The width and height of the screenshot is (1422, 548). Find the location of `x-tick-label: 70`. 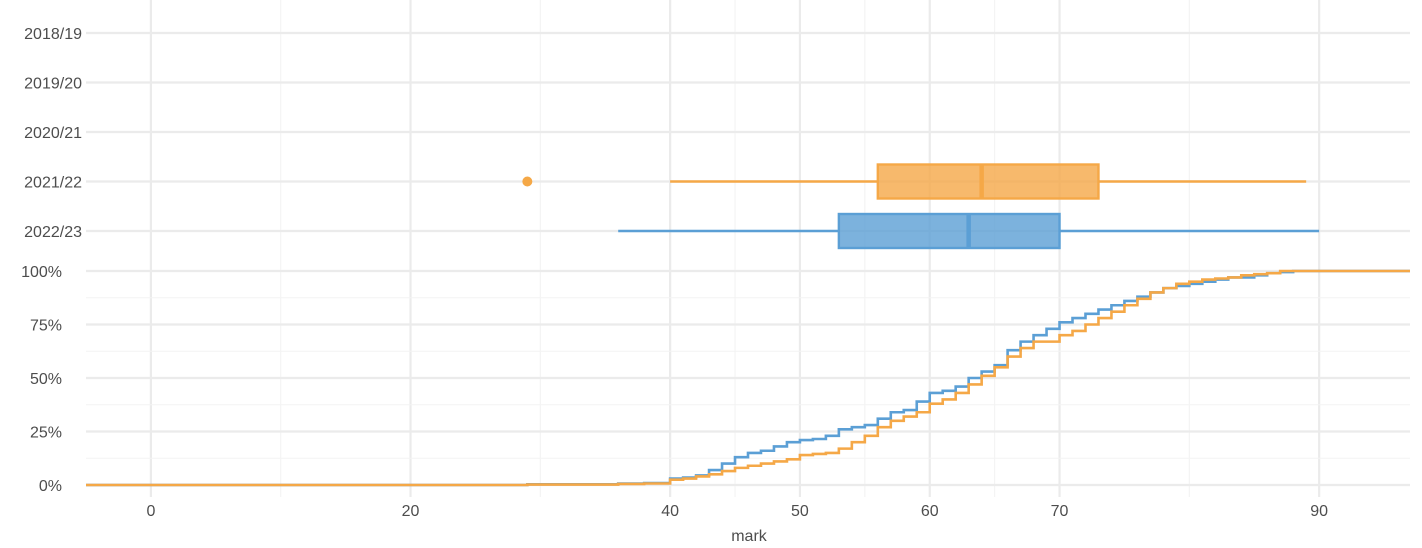

x-tick-label: 70 is located at coordinates (1060, 511).